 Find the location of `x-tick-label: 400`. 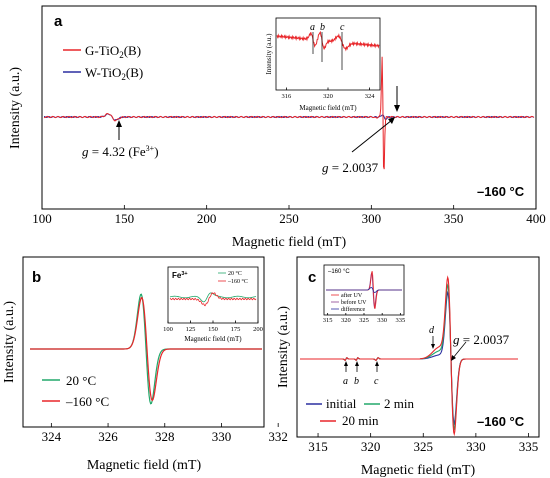

x-tick-label: 400 is located at coordinates (536, 218).